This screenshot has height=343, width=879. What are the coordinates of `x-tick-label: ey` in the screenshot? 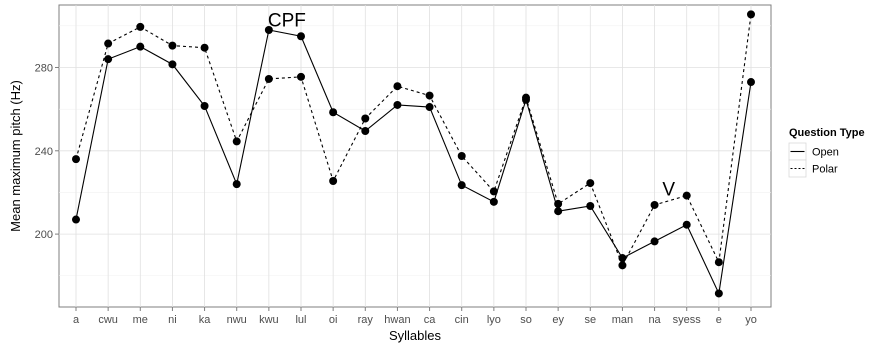 It's located at (558, 320).